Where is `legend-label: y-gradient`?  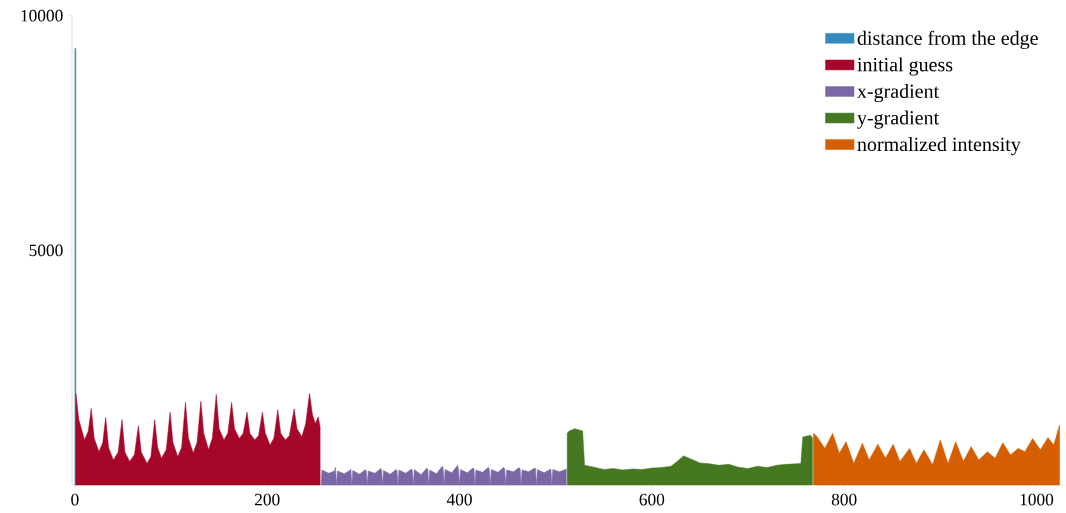 legend-label: y-gradient is located at coordinates (898, 119).